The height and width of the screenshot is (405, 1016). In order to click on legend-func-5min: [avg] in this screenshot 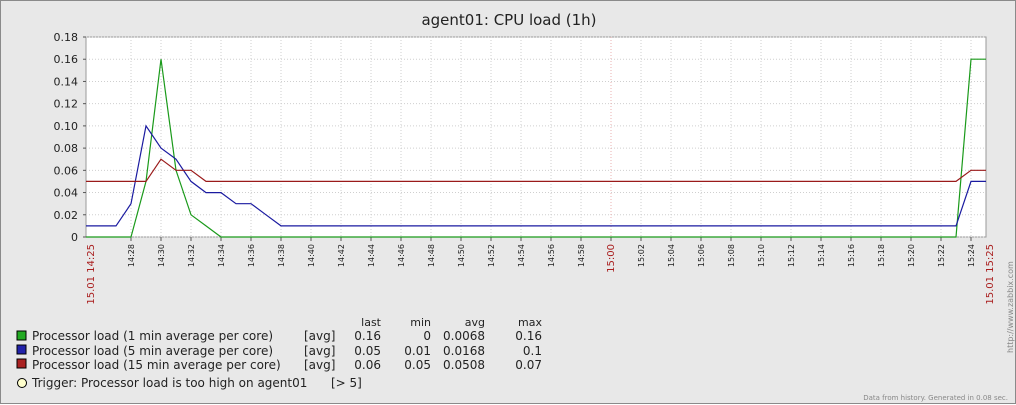, I will do `click(319, 351)`.